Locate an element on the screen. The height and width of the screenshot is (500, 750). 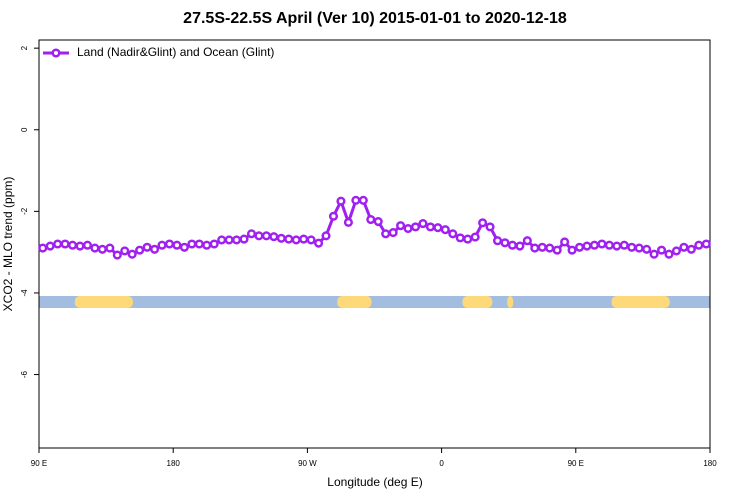
legend-label: Land (Nadir&Glint) and Ocean (Glint) is located at coordinates (175, 52).